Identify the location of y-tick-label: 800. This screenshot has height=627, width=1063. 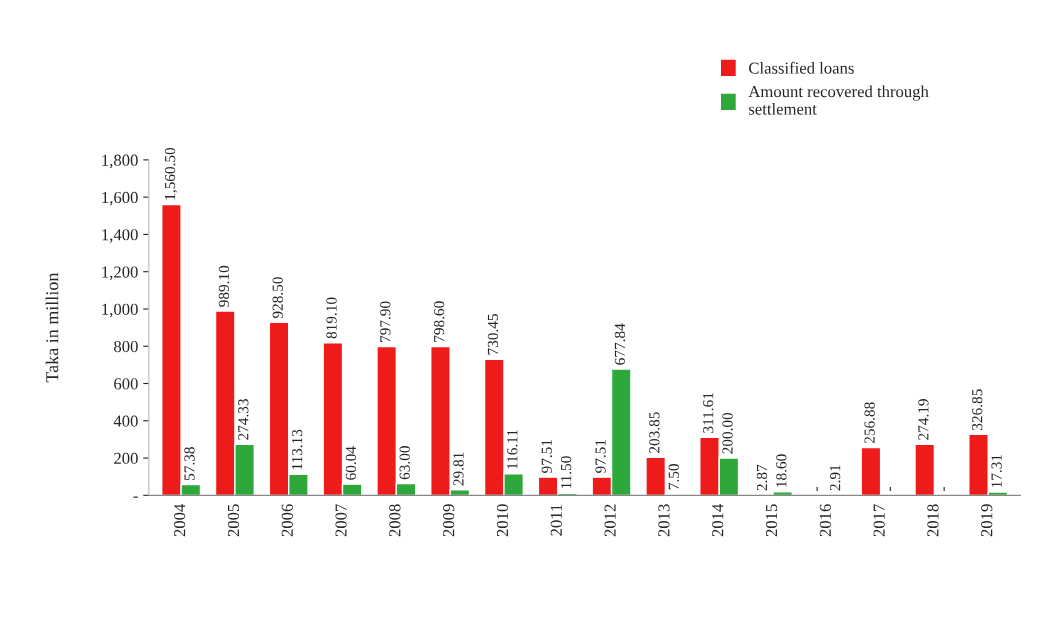
(126, 346).